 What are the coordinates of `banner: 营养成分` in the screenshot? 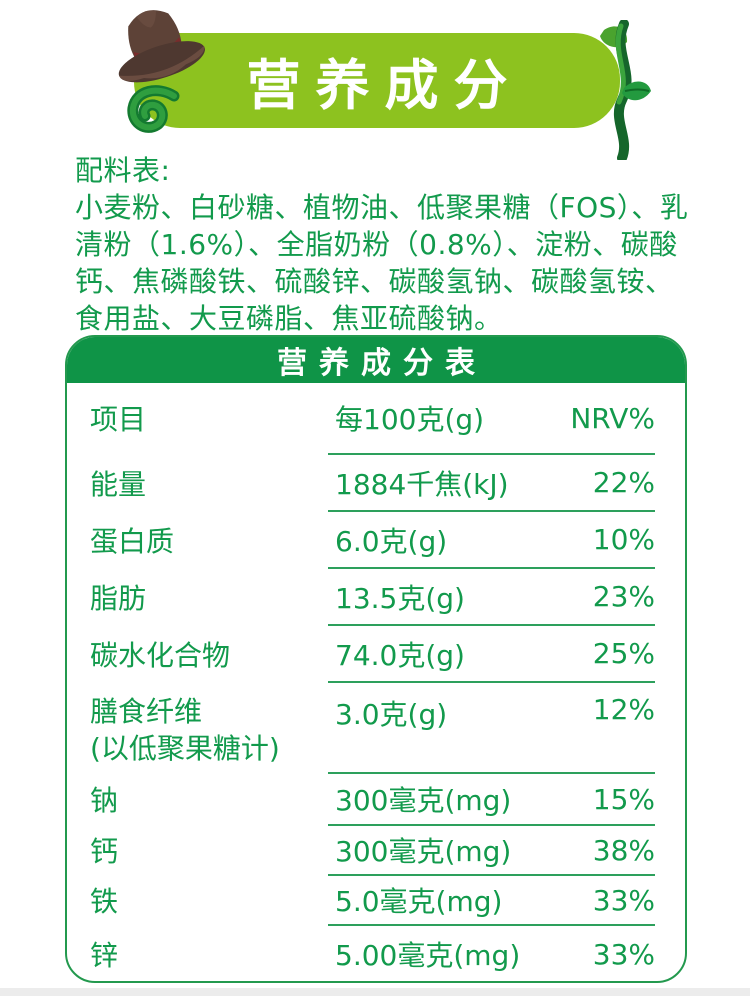 It's located at (377, 80).